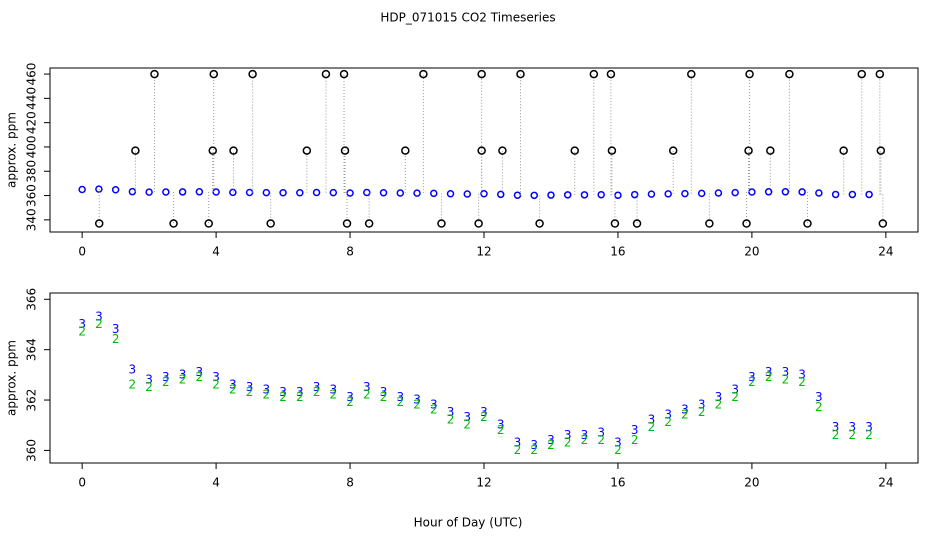  What do you see at coordinates (32, 349) in the screenshot?
I see `y-tick-label: 364` at bounding box center [32, 349].